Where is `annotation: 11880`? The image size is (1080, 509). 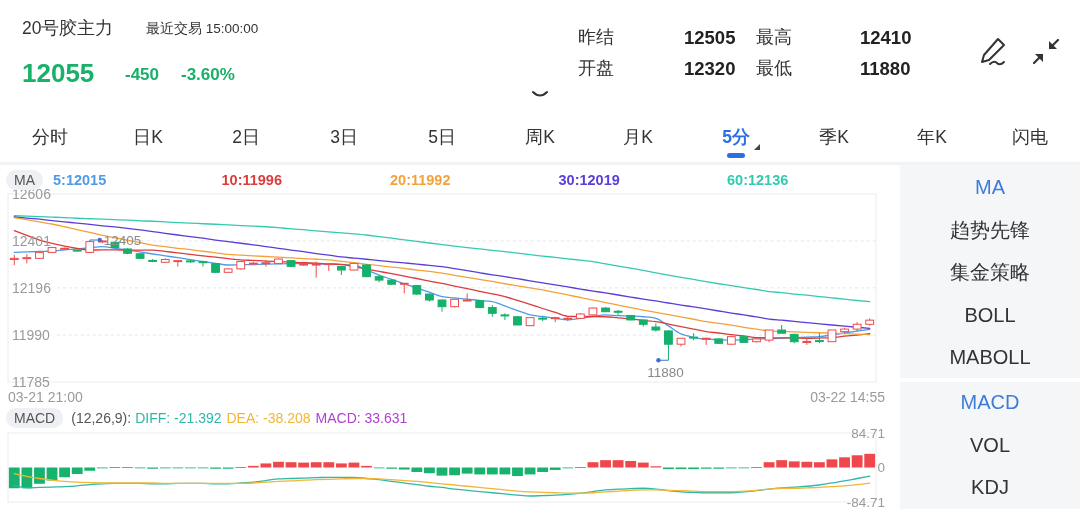 annotation: 11880 is located at coordinates (665, 372).